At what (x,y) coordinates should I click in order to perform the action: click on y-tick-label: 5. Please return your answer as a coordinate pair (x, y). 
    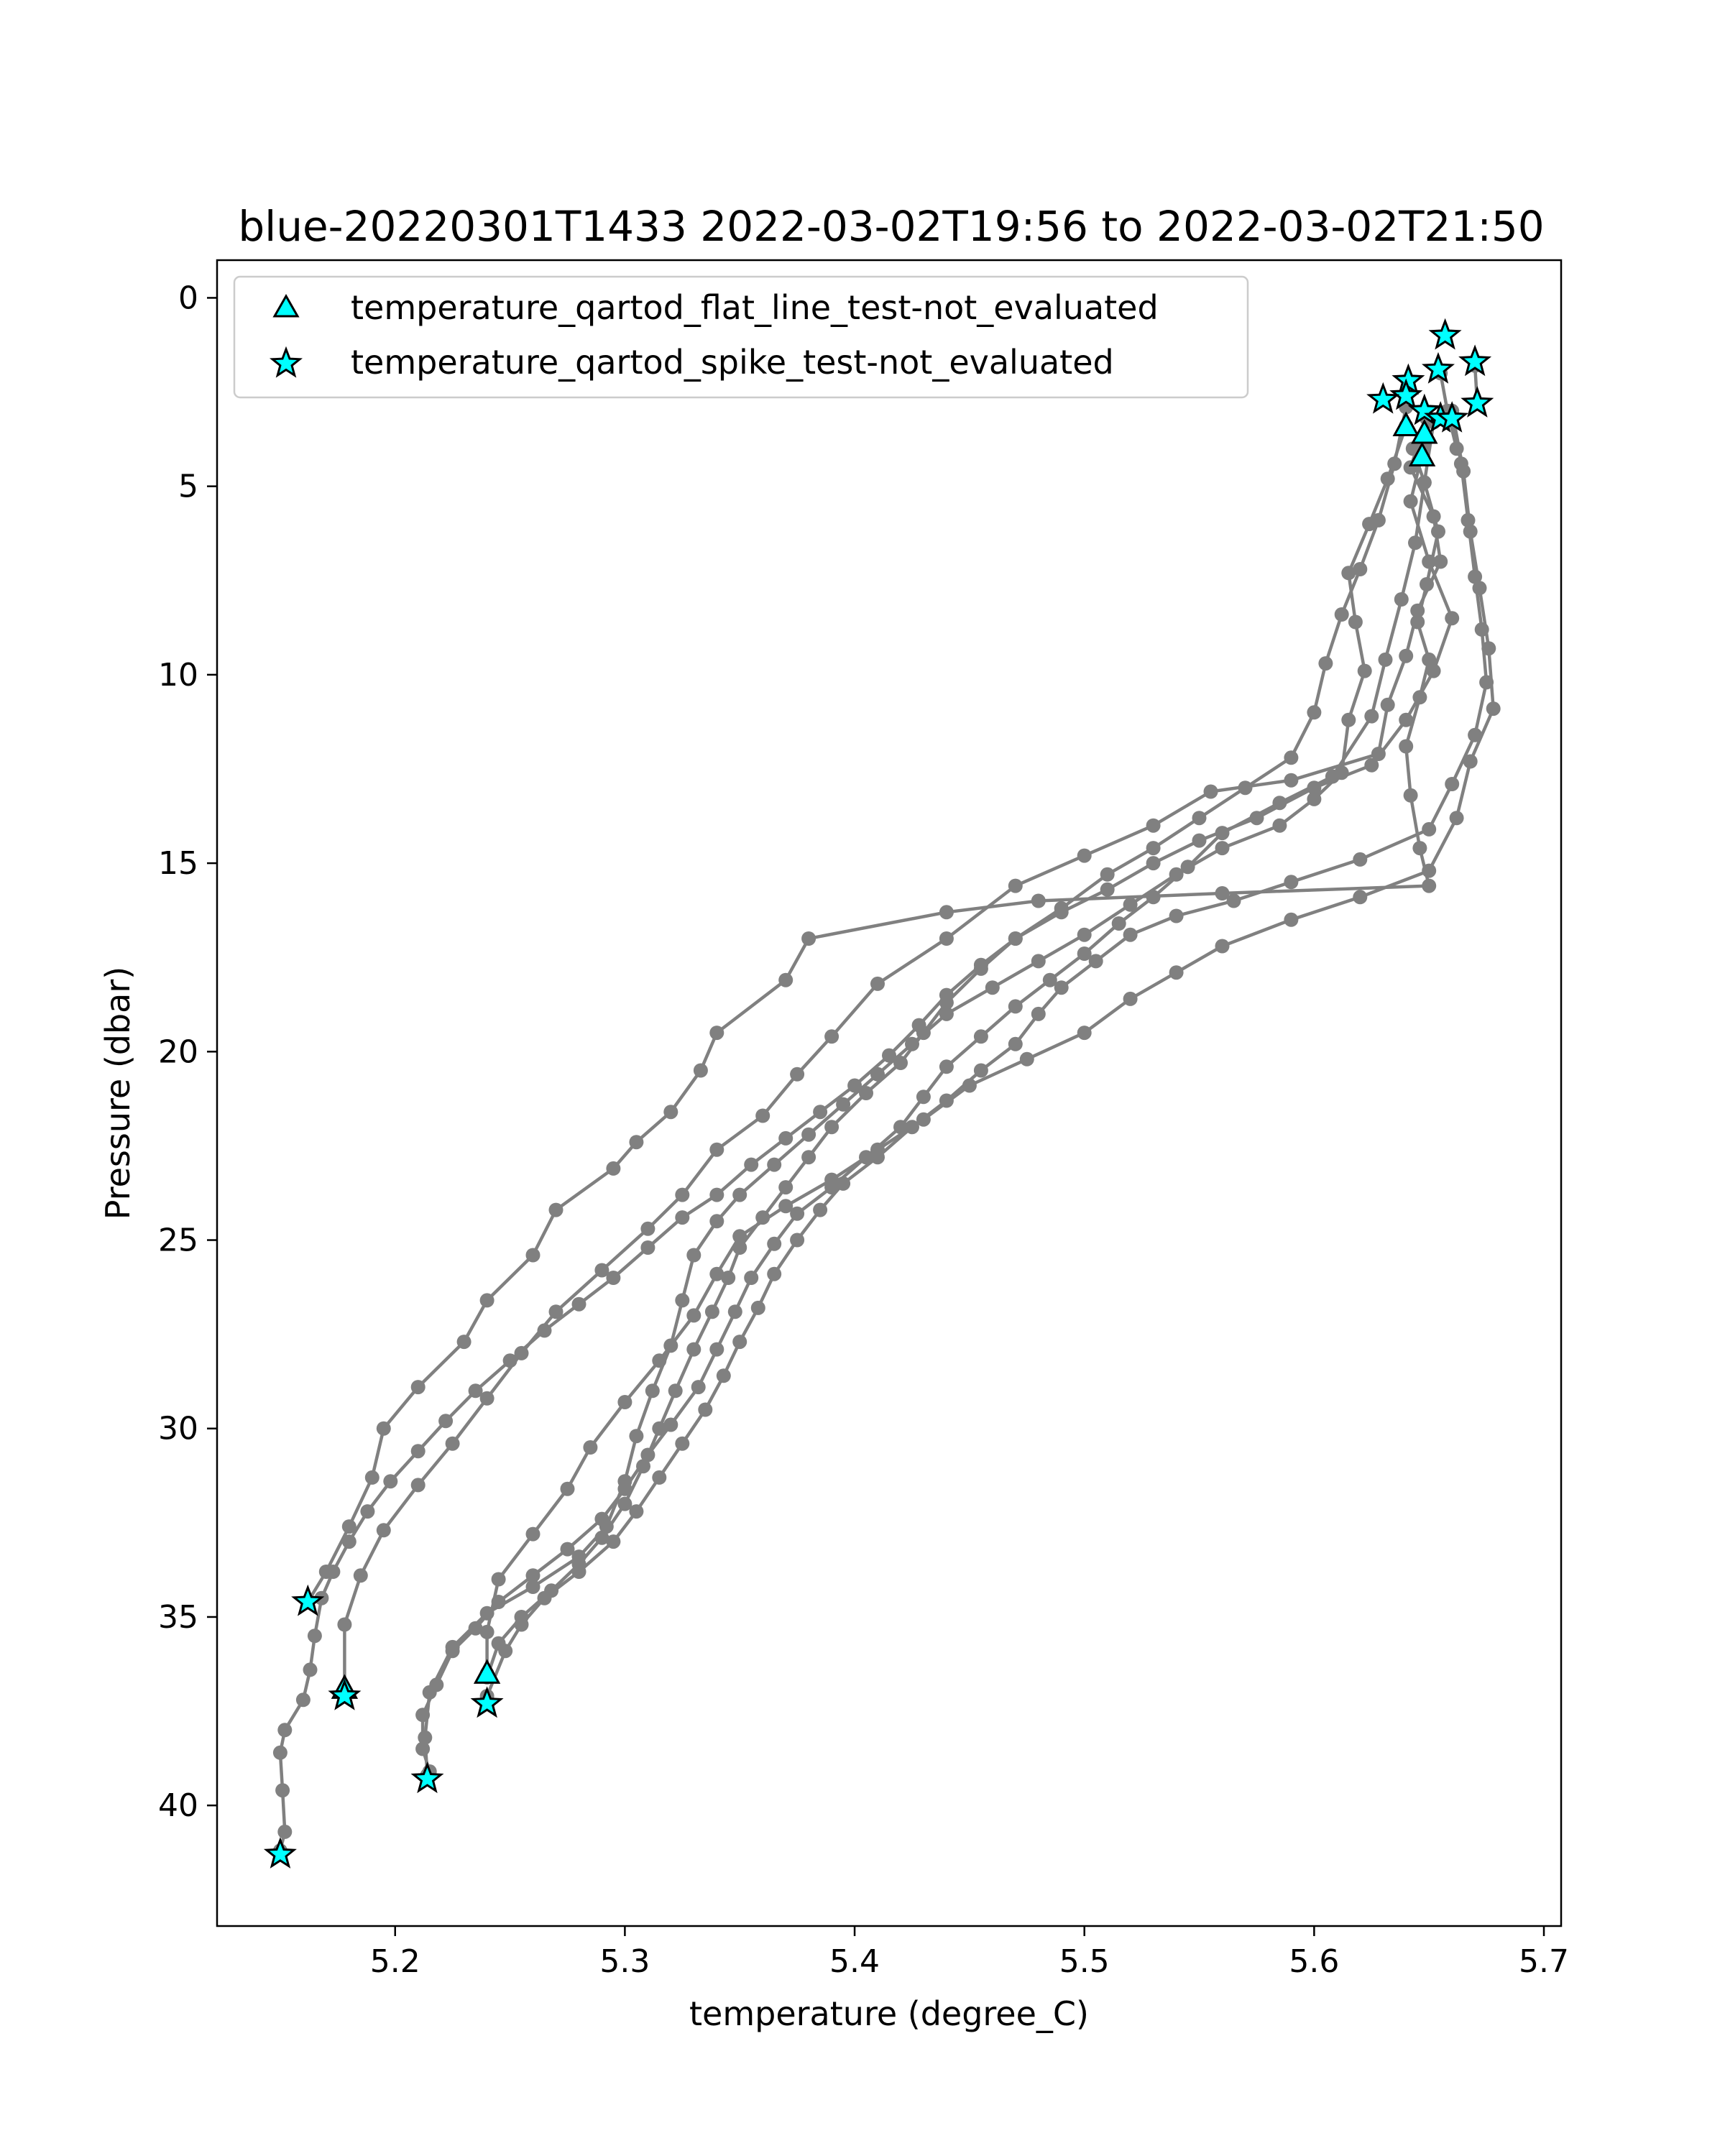
    Looking at the image, I should click on (188, 487).